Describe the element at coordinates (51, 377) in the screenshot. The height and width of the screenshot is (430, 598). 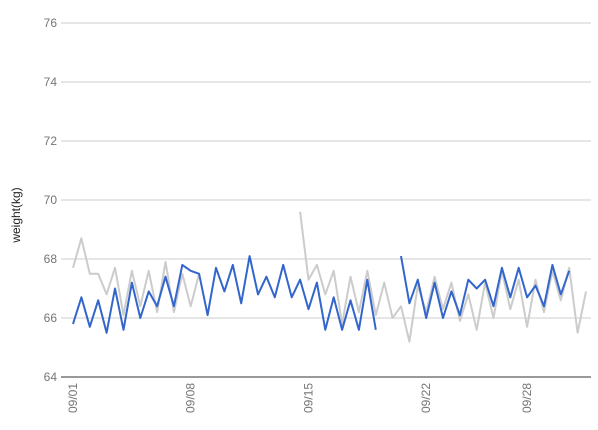
I see `y-tick-label: 64` at that location.